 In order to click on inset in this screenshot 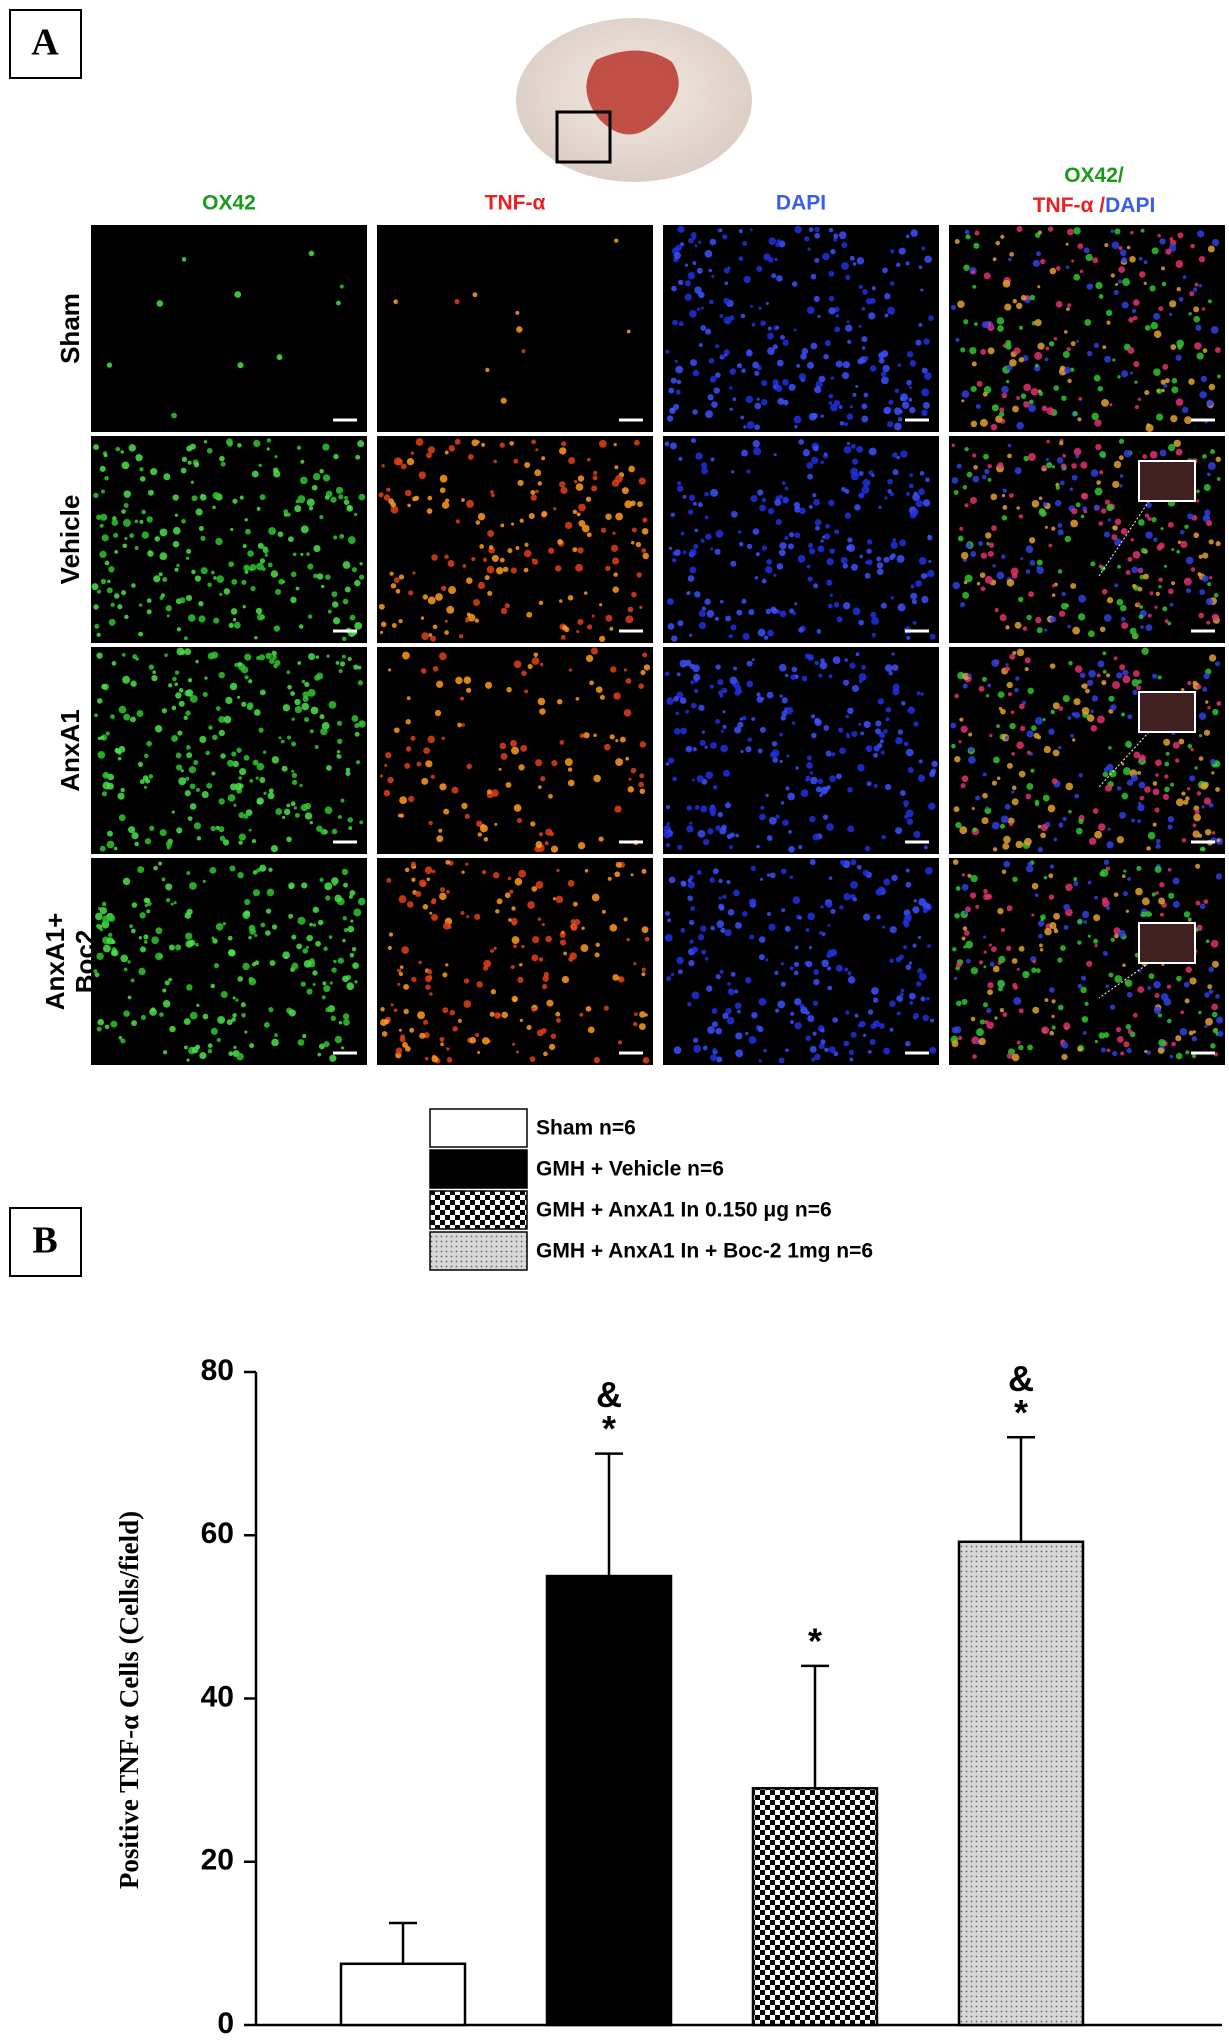, I will do `click(1167, 943)`.